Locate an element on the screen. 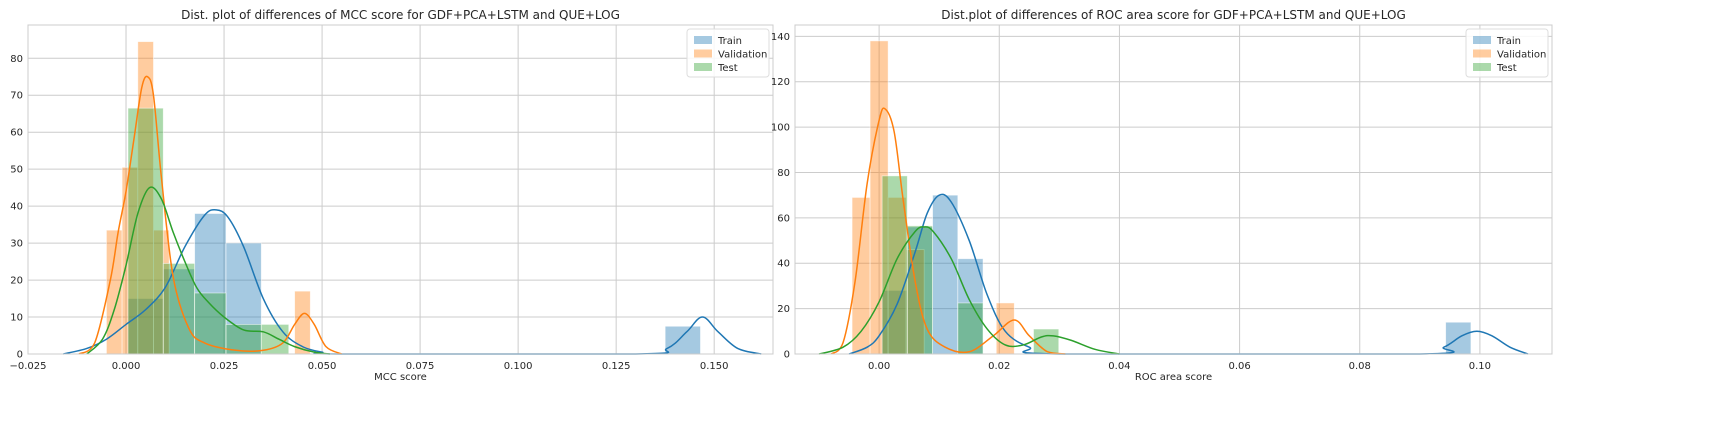 The height and width of the screenshot is (432, 1728). x-tick-label: −0.025 is located at coordinates (27, 366).